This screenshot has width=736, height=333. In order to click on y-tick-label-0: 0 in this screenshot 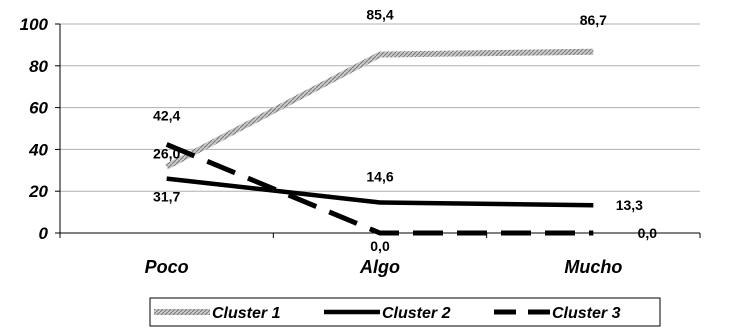, I will do `click(44, 233)`.